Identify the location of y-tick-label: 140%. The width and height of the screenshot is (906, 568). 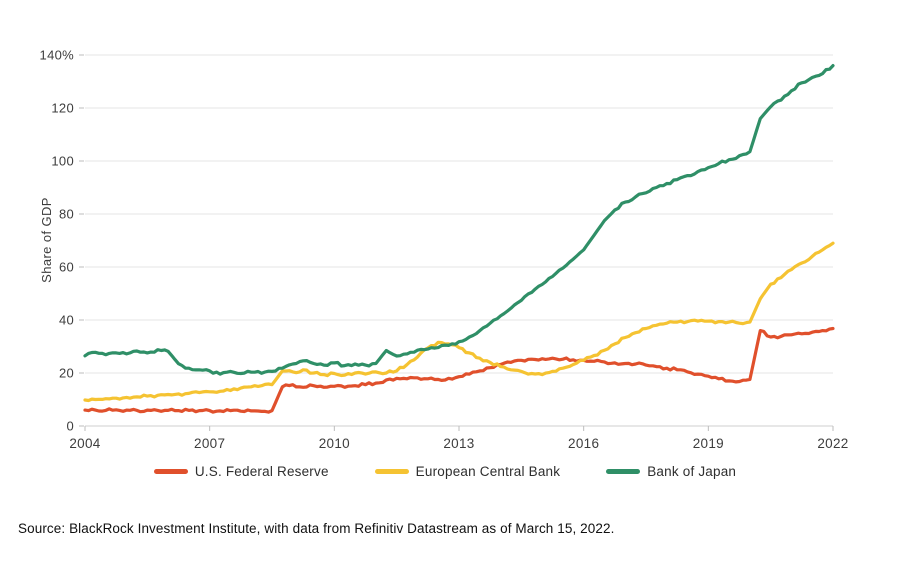
(57, 55).